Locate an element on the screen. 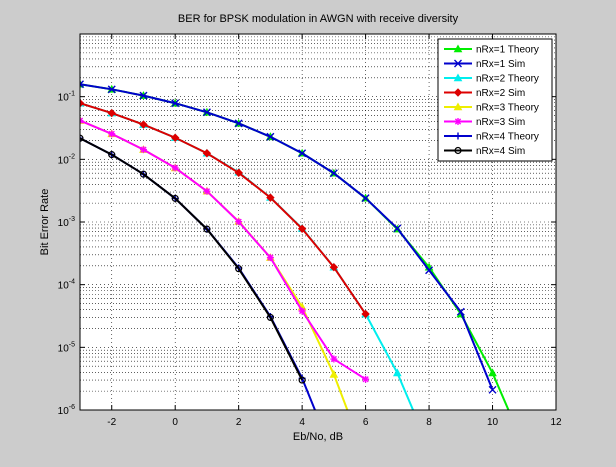 The height and width of the screenshot is (467, 616). legend-item: nRx=1 Theory is located at coordinates (491, 50).